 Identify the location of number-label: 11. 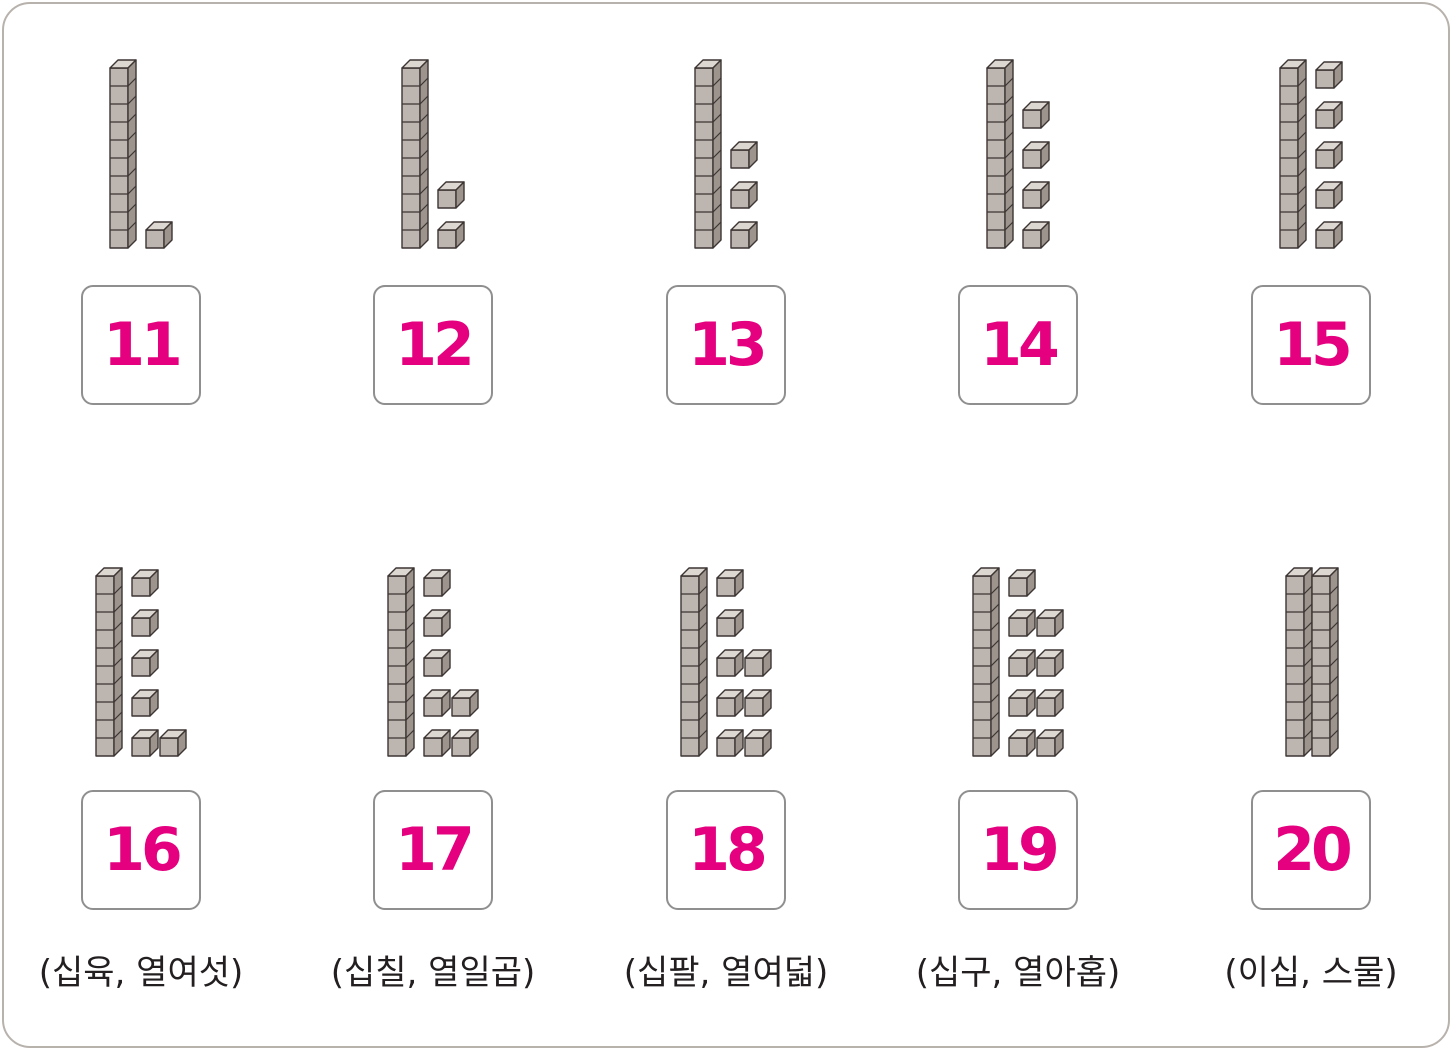
(142, 345).